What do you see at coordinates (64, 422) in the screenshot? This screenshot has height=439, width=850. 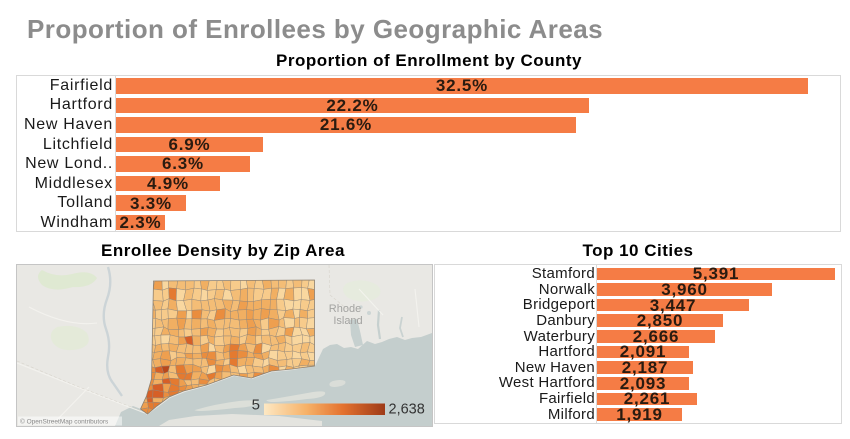 I see `svg-text: © OpenStreetMap contributors` at bounding box center [64, 422].